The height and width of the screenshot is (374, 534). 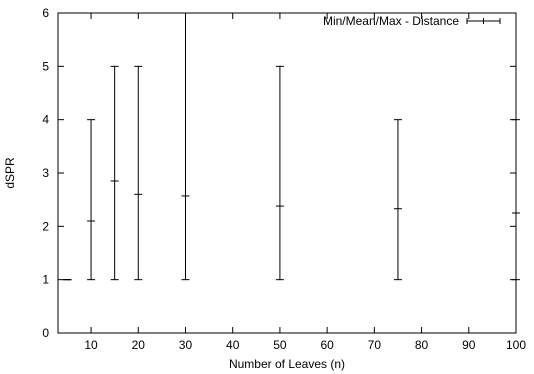 What do you see at coordinates (45, 120) in the screenshot?
I see `y-tick-label: 4` at bounding box center [45, 120].